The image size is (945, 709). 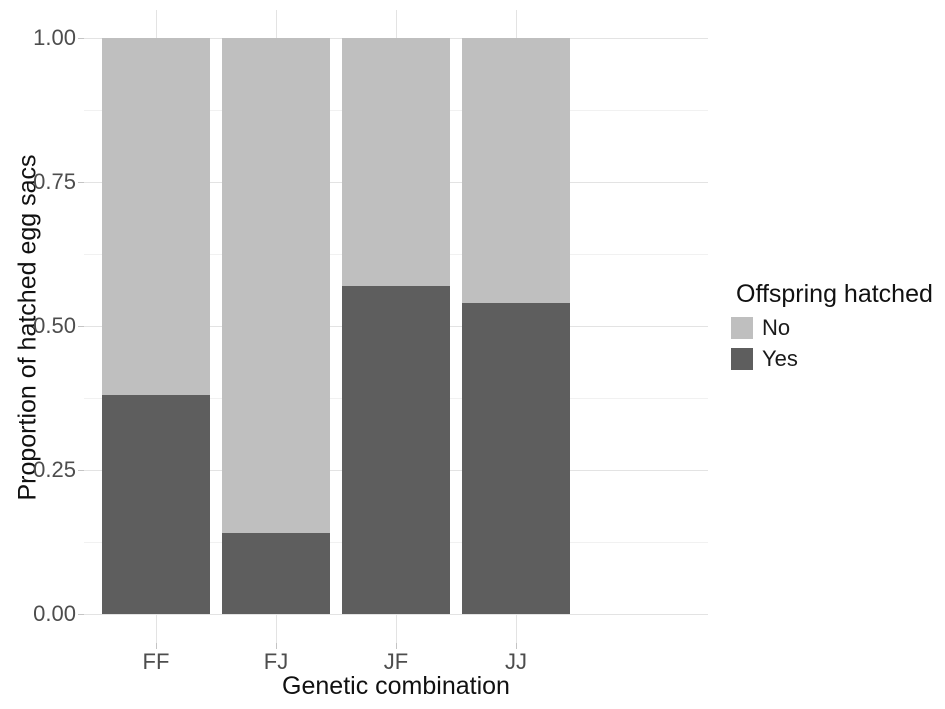 I want to click on y-tick-label: 0.00, so click(x=54, y=613).